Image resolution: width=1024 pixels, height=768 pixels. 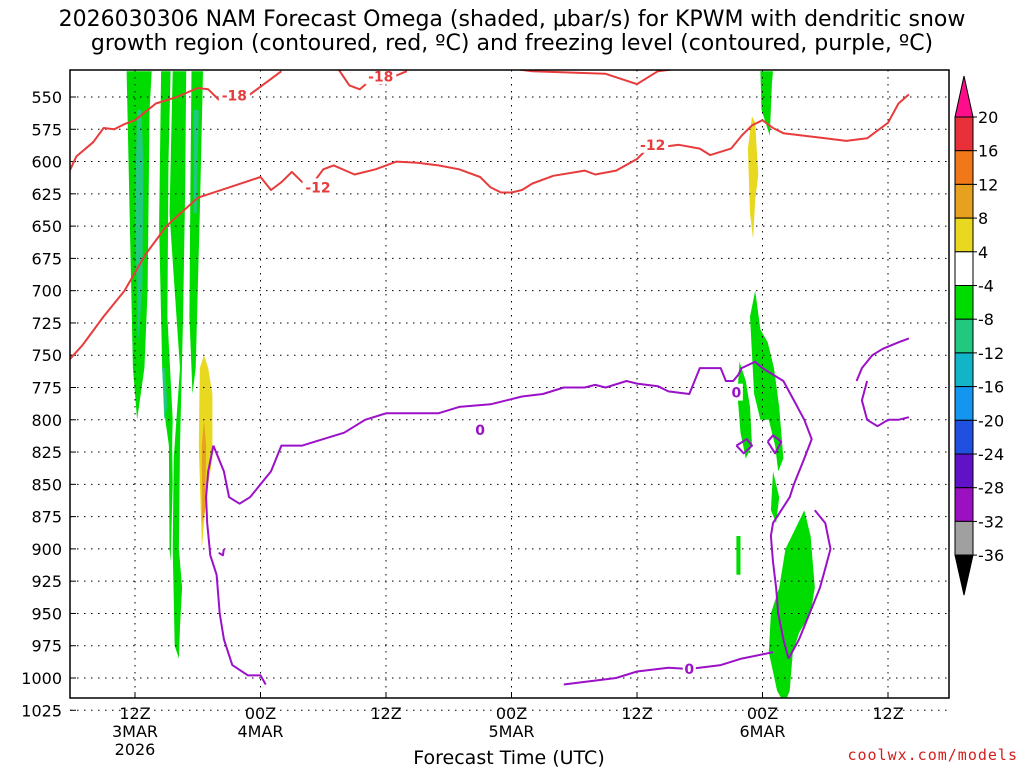 I want to click on contour-label-2: -12, so click(x=652, y=146).